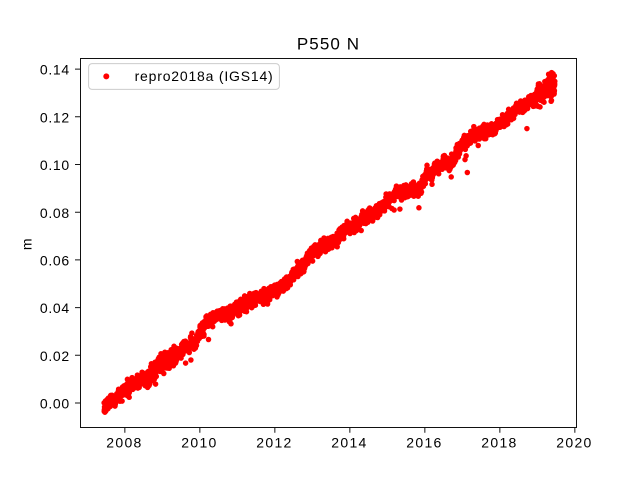  I want to click on svg-text: 0.12, so click(55, 117).